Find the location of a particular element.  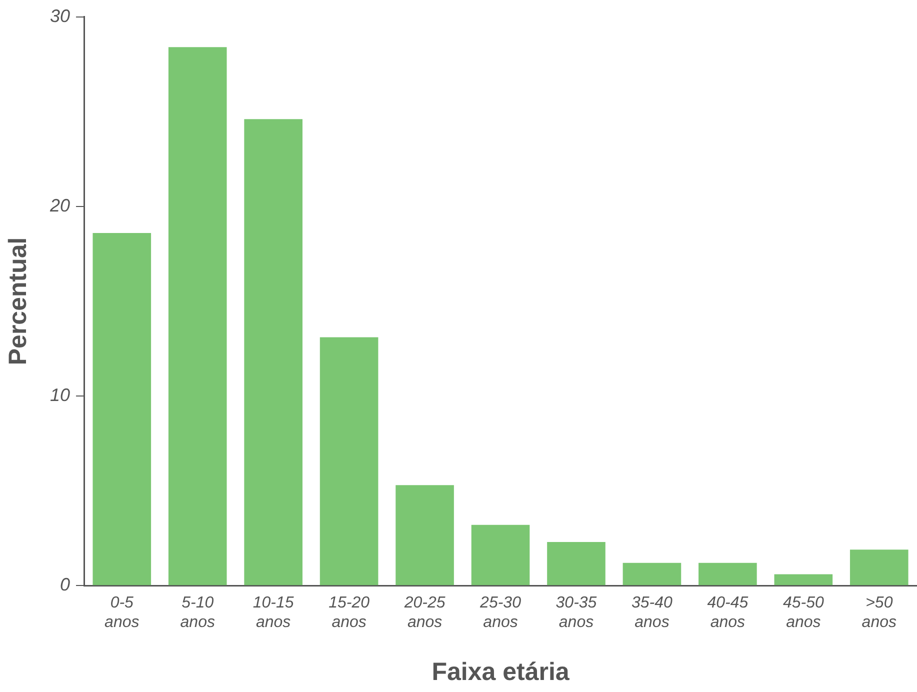

x-tick-label: >50 anos is located at coordinates (879, 612).